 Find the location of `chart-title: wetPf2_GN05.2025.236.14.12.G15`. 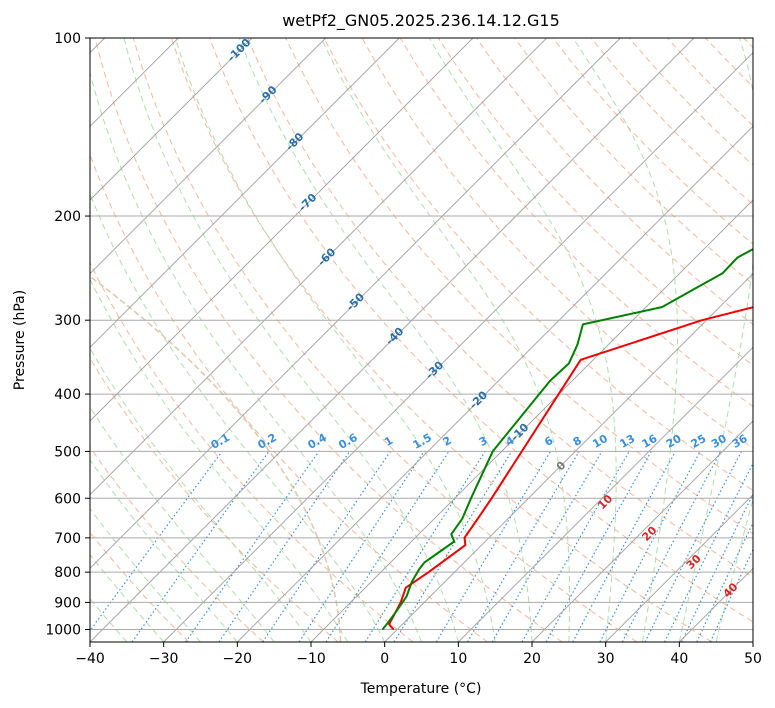

chart-title: wetPf2_GN05.2025.236.14.12.G15 is located at coordinates (421, 21).